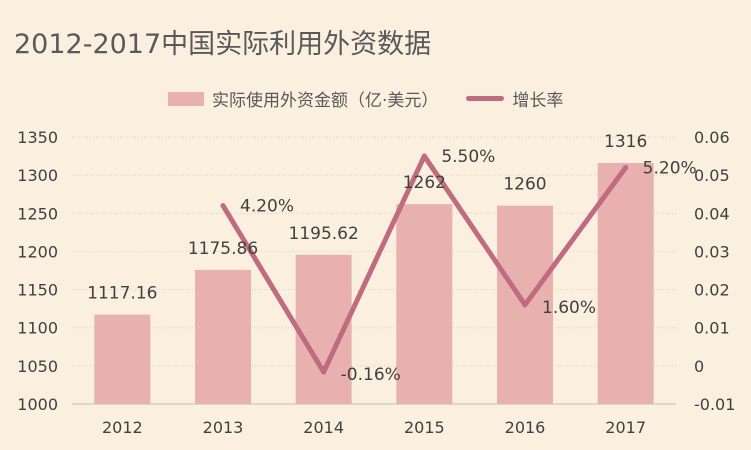 This screenshot has height=450, width=751. I want to click on legend-label-amount: 实际使用外资金额（亿·美元）, so click(325, 101).